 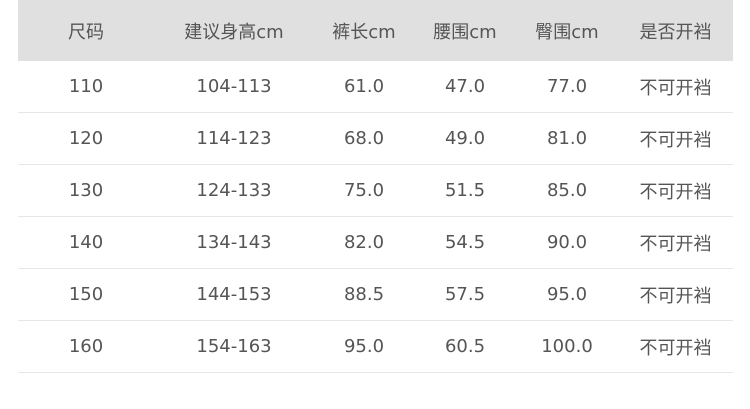 What do you see at coordinates (364, 86) in the screenshot?
I see `table-cell: 61.0` at bounding box center [364, 86].